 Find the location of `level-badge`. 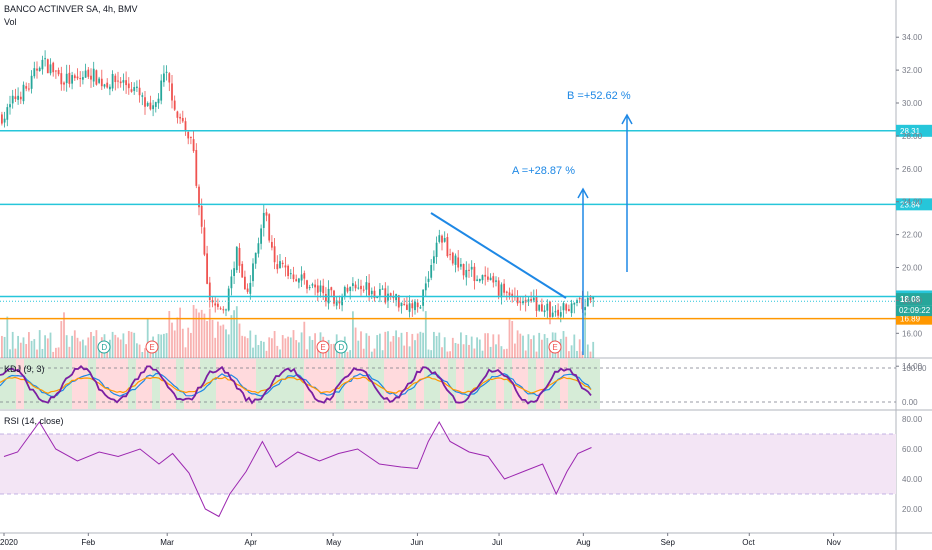

level-badge is located at coordinates (914, 204).